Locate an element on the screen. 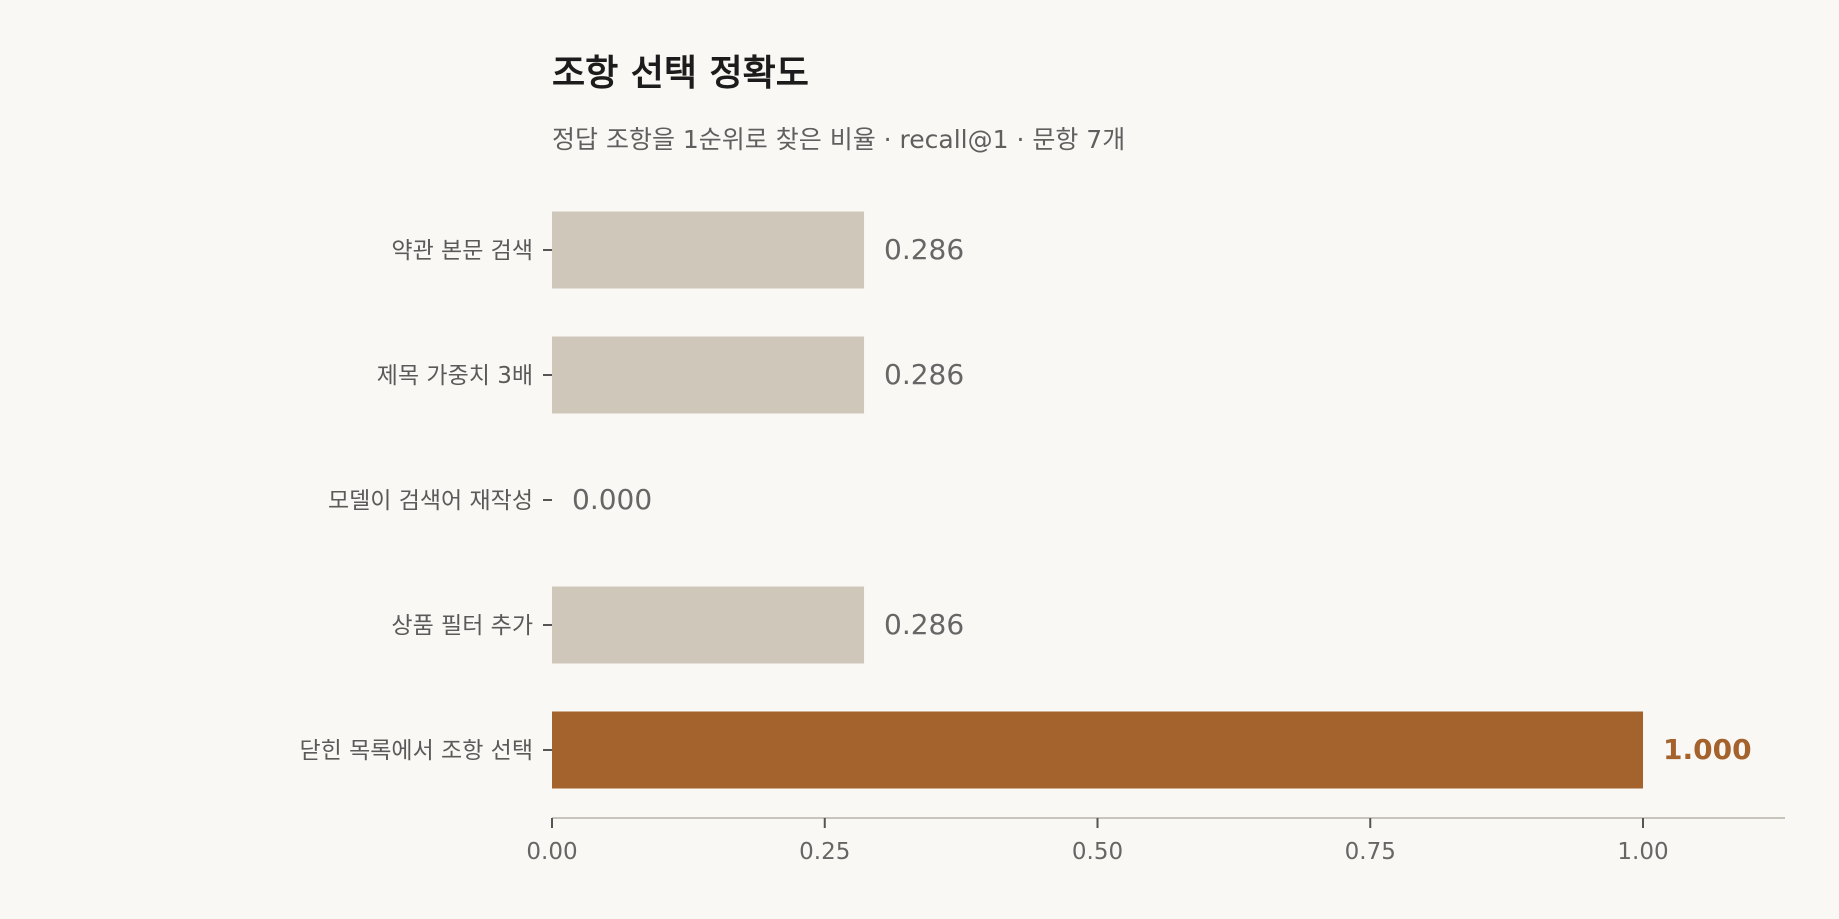 The height and width of the screenshot is (919, 1839). x-tick-label-0: 0.00 is located at coordinates (551, 852).